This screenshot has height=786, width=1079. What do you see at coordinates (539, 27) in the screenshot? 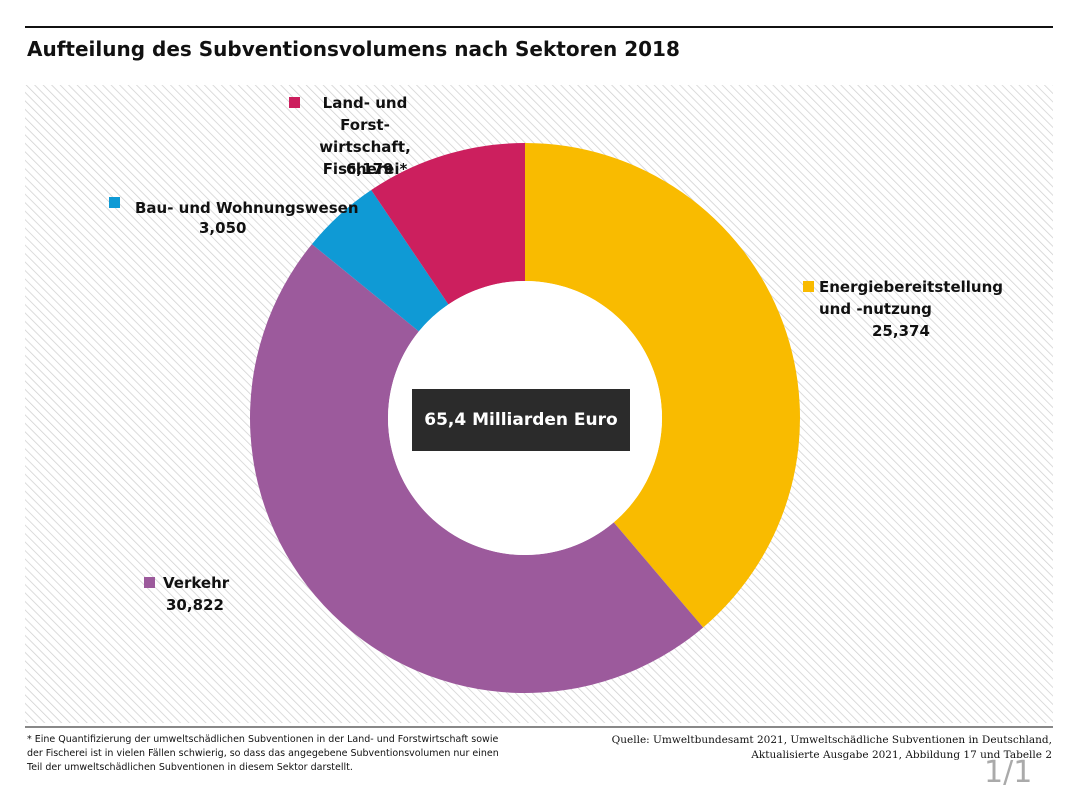
I see `top-rule` at bounding box center [539, 27].